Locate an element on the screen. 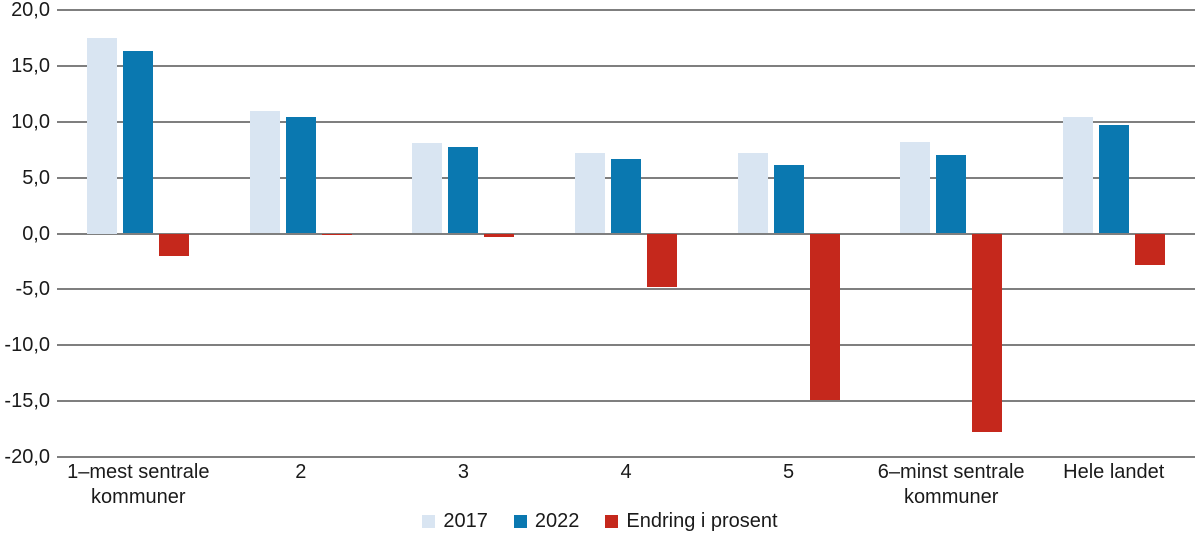  x-axis-category-label-2: 2 is located at coordinates (301, 472).